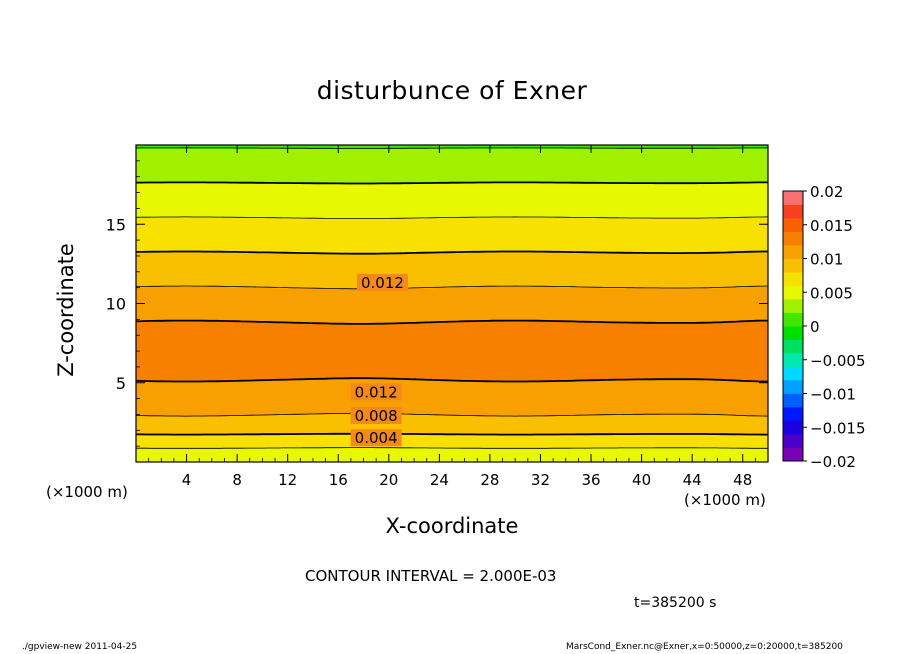 The image size is (904, 654). Describe the element at coordinates (489, 480) in the screenshot. I see `x-tick-label: 28` at that location.